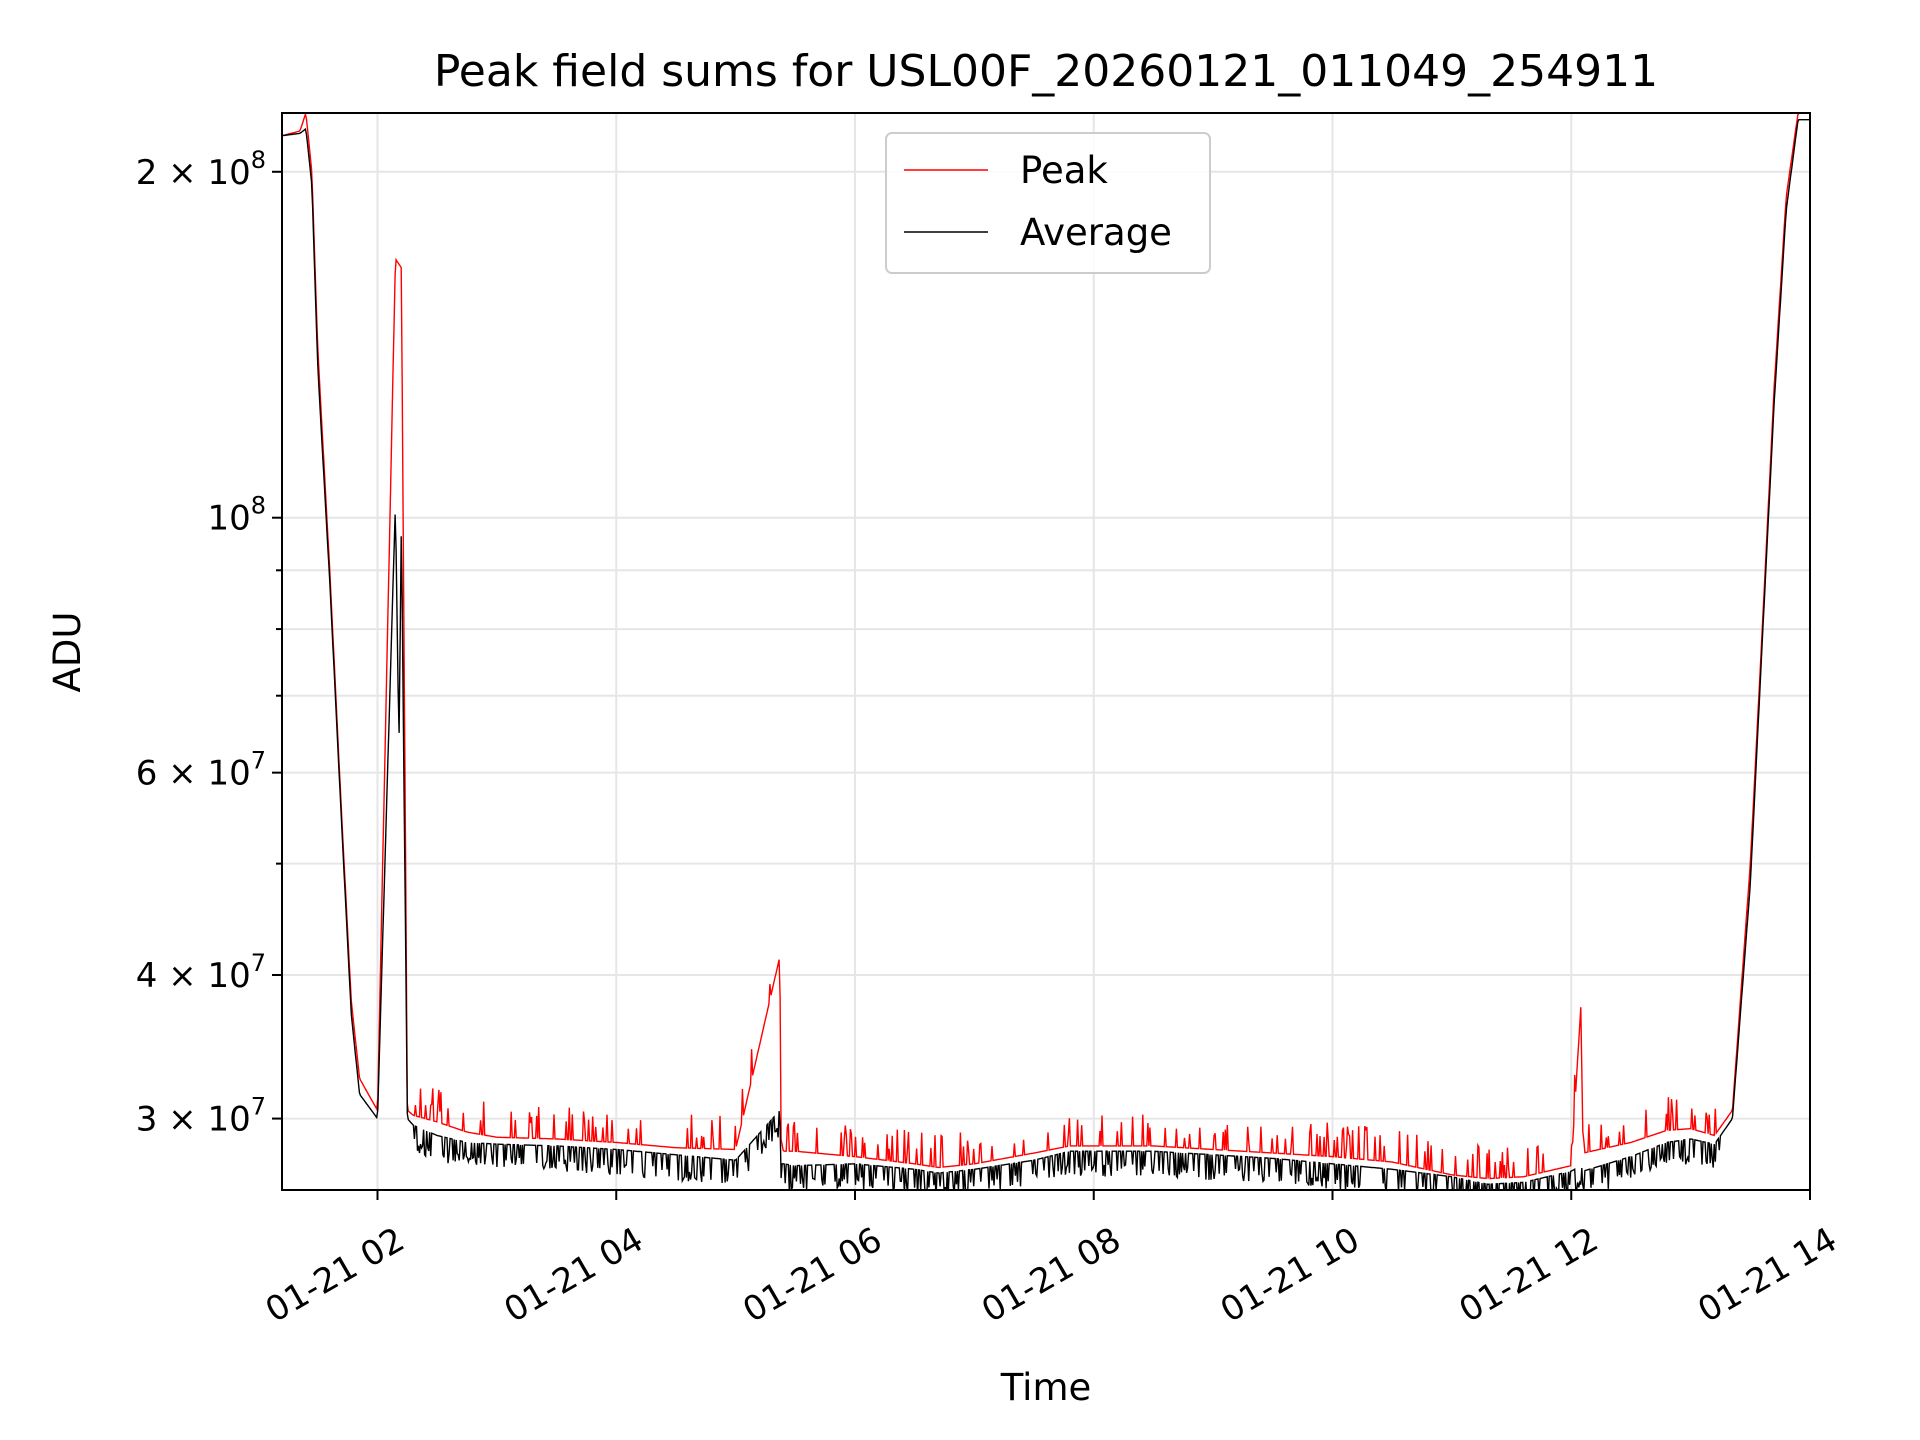 The height and width of the screenshot is (1440, 1920). I want to click on x-tick-label: 01-21 04, so click(574, 1275).